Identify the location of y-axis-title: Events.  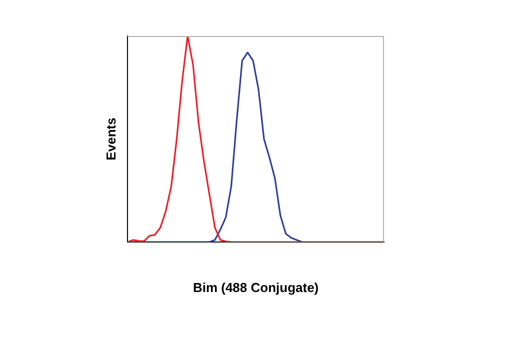
(110, 139).